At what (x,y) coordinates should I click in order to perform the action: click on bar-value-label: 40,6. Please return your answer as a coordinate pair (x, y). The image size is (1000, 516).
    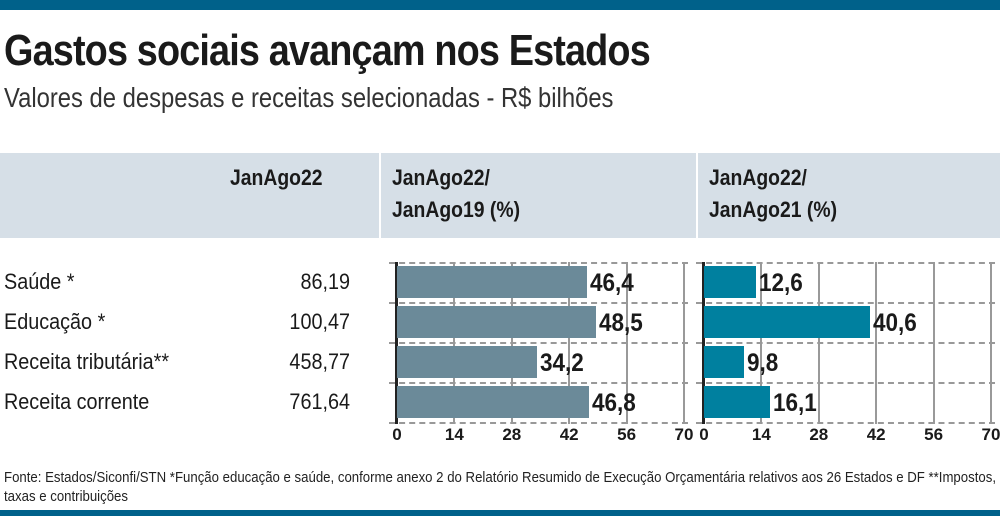
    Looking at the image, I should click on (895, 323).